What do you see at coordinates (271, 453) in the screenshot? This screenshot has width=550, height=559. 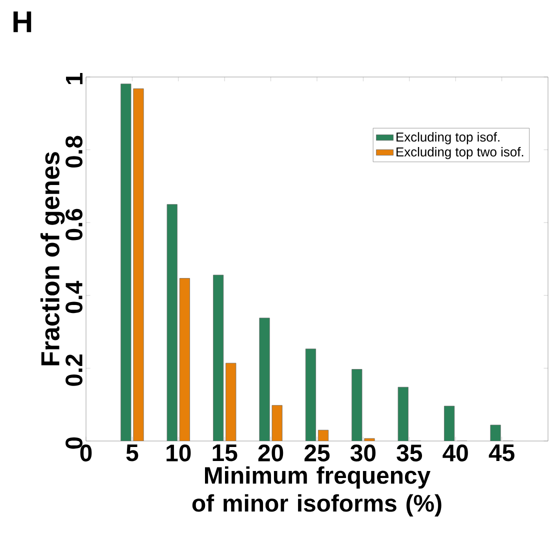 I see `x-tick-label: 20` at bounding box center [271, 453].